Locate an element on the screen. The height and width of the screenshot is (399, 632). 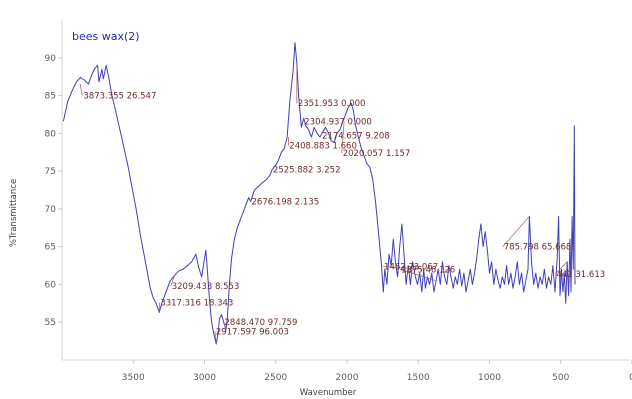
y-tick-label: 85 is located at coordinates (50, 97).